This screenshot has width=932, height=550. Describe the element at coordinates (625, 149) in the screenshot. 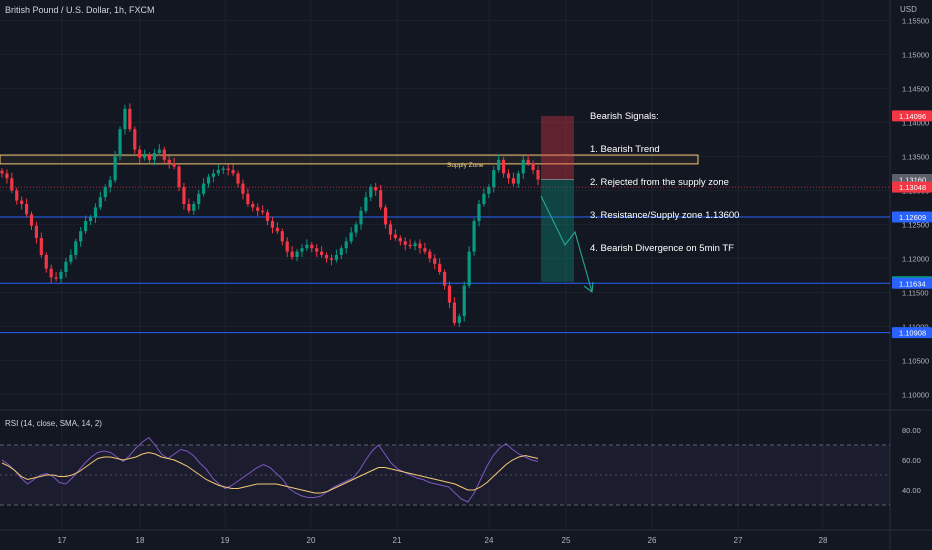

I see `note-line: 1. Bearish Trend` at that location.